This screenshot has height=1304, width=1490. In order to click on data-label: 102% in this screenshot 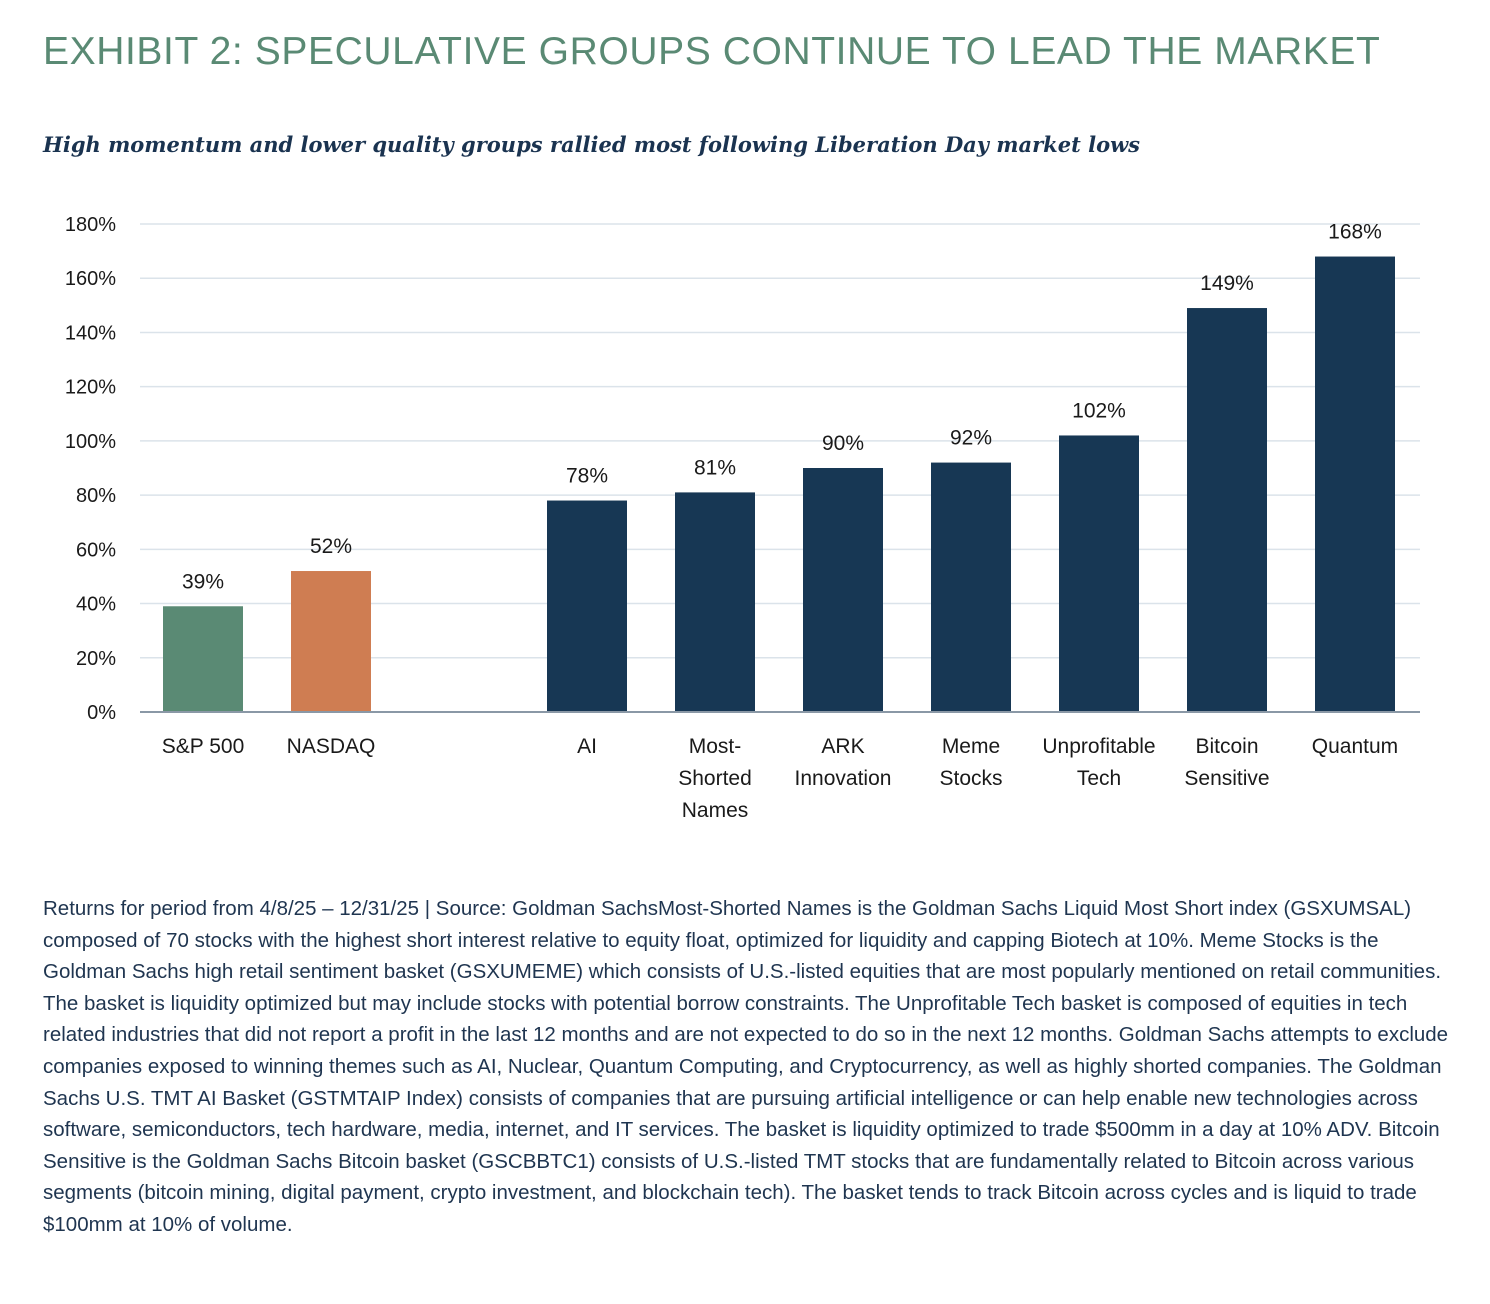, I will do `click(1099, 410)`.